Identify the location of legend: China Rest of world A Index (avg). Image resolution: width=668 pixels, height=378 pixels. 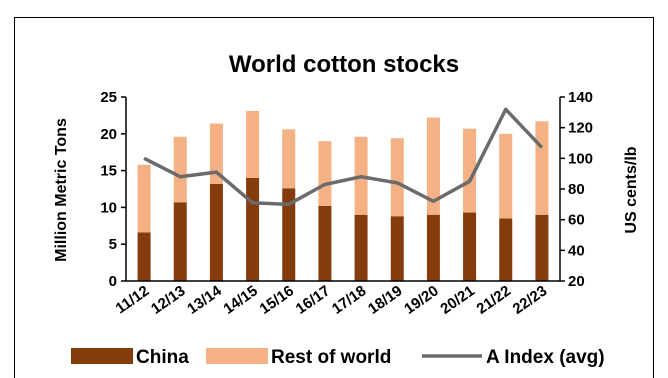
(338, 357).